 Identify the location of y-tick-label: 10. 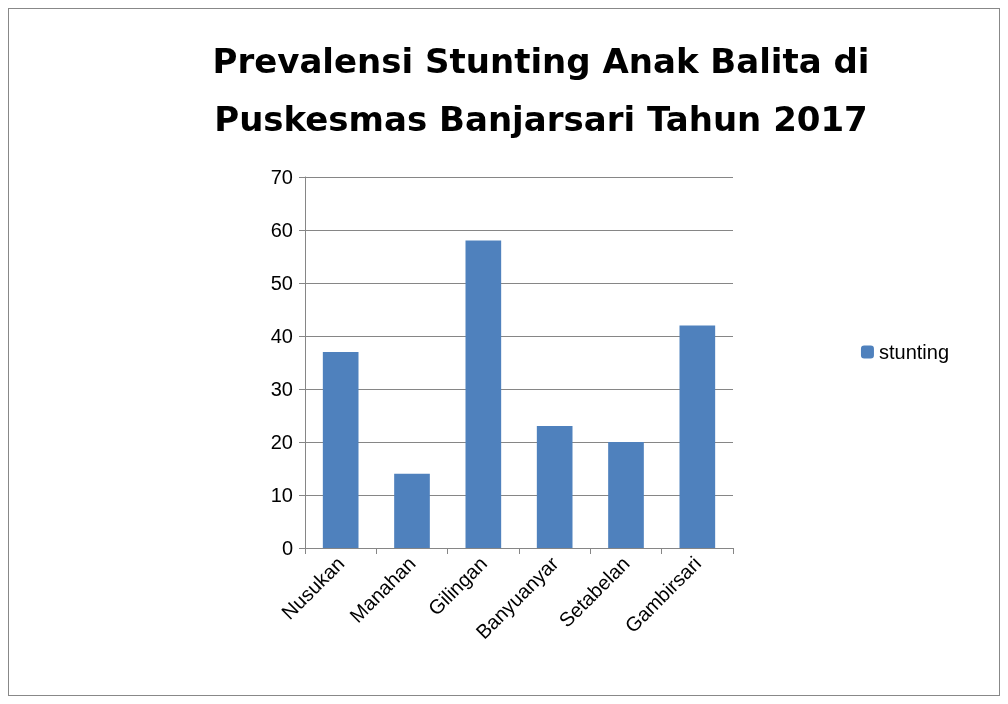
(281, 495).